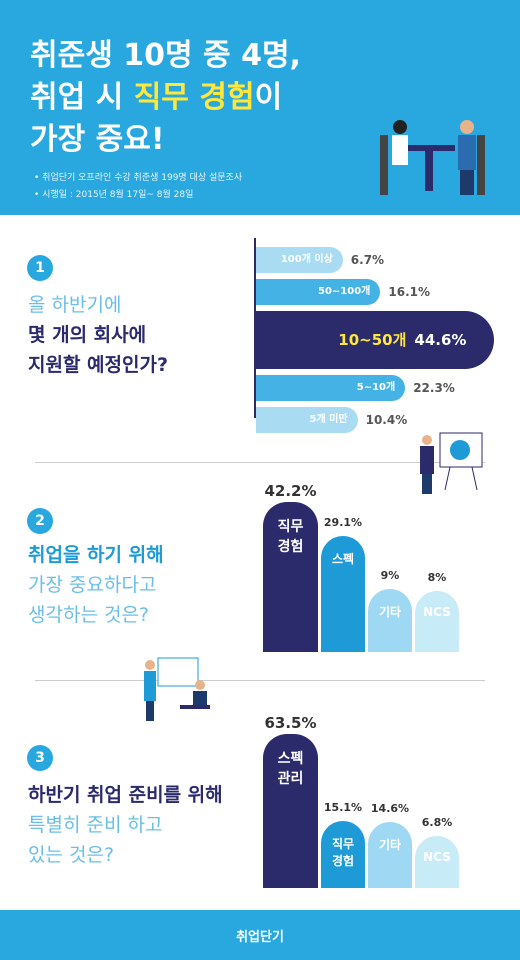  What do you see at coordinates (40, 521) in the screenshot?
I see `section-number: 2` at bounding box center [40, 521].